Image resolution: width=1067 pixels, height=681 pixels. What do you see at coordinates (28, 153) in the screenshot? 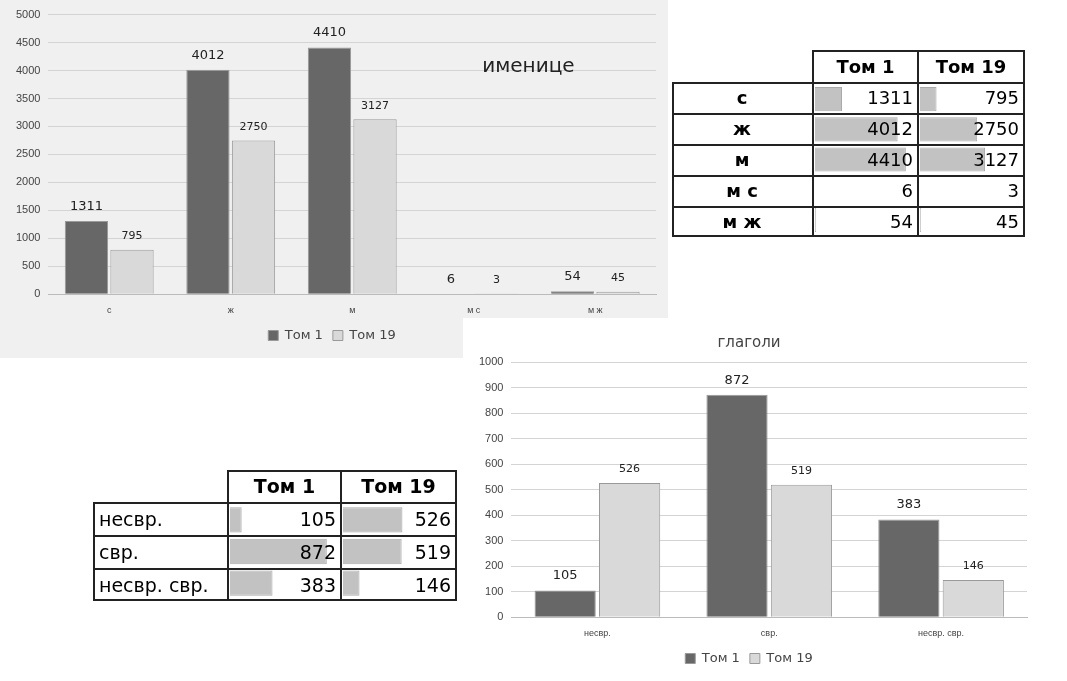
I see `y-tick-label: 2500` at bounding box center [28, 153].